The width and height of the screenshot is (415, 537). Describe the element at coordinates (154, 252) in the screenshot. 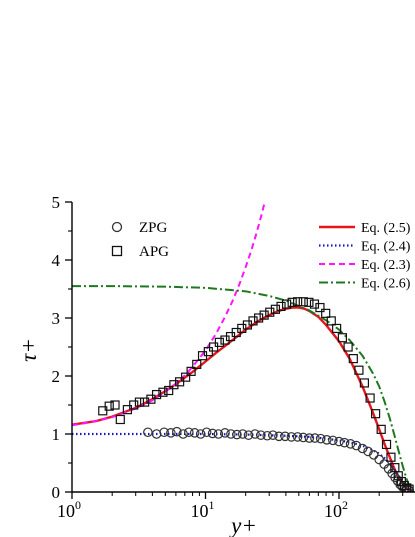

I see `legend-apg-label: APG` at that location.